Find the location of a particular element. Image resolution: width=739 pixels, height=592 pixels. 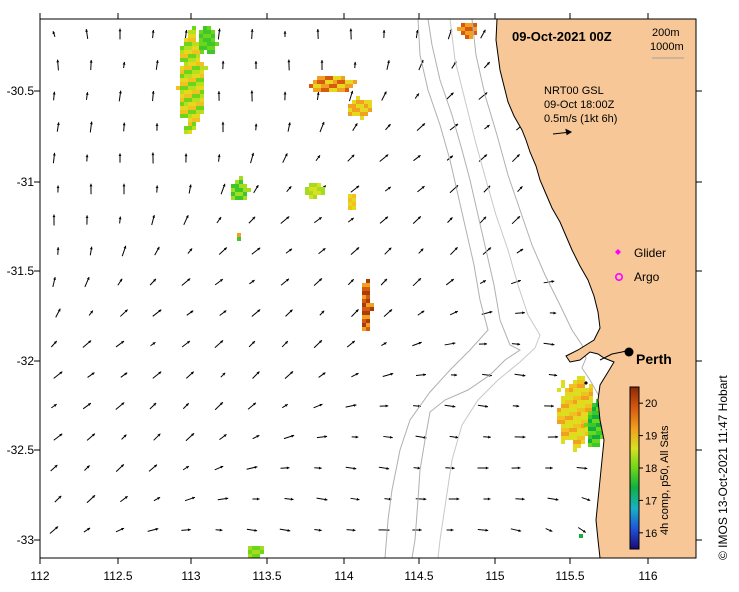

colorbar-tick-label: 20 is located at coordinates (651, 404).